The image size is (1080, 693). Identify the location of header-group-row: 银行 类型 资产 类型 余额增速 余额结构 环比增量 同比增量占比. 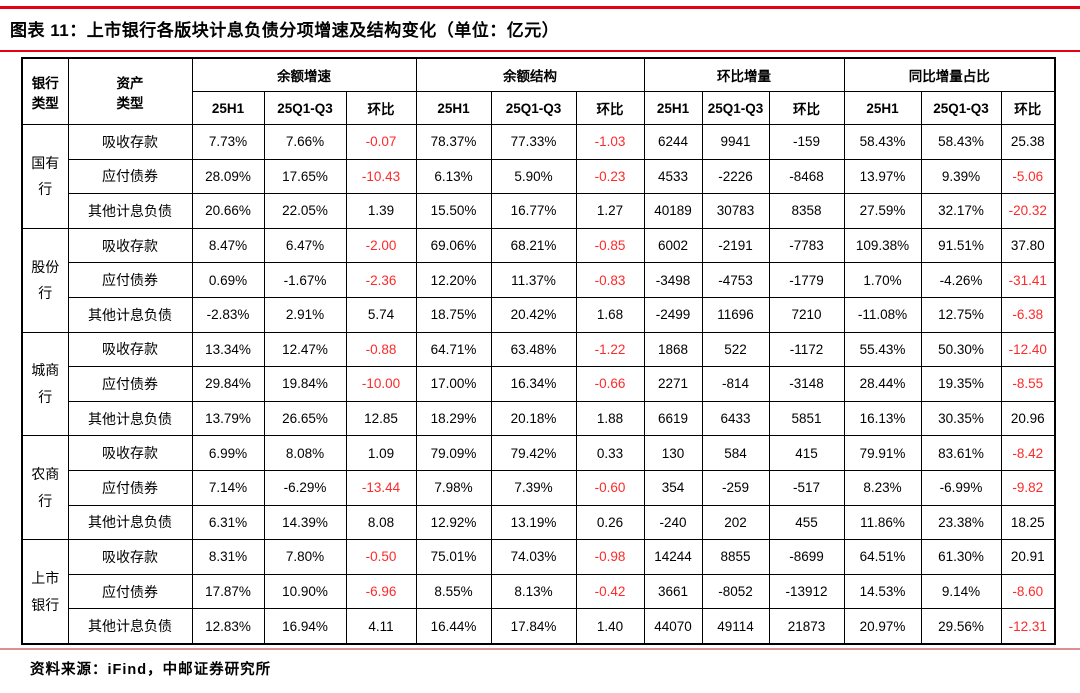
(538, 91).